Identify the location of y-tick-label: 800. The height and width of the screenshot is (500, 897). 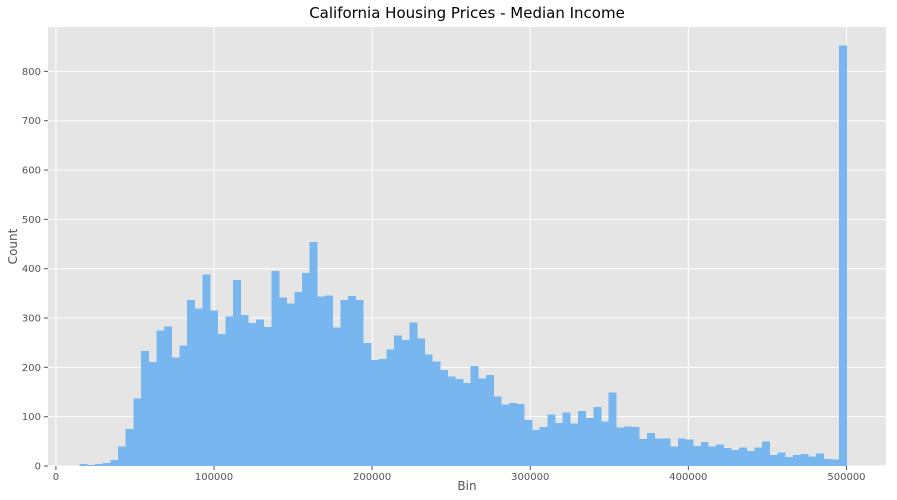
(31, 72).